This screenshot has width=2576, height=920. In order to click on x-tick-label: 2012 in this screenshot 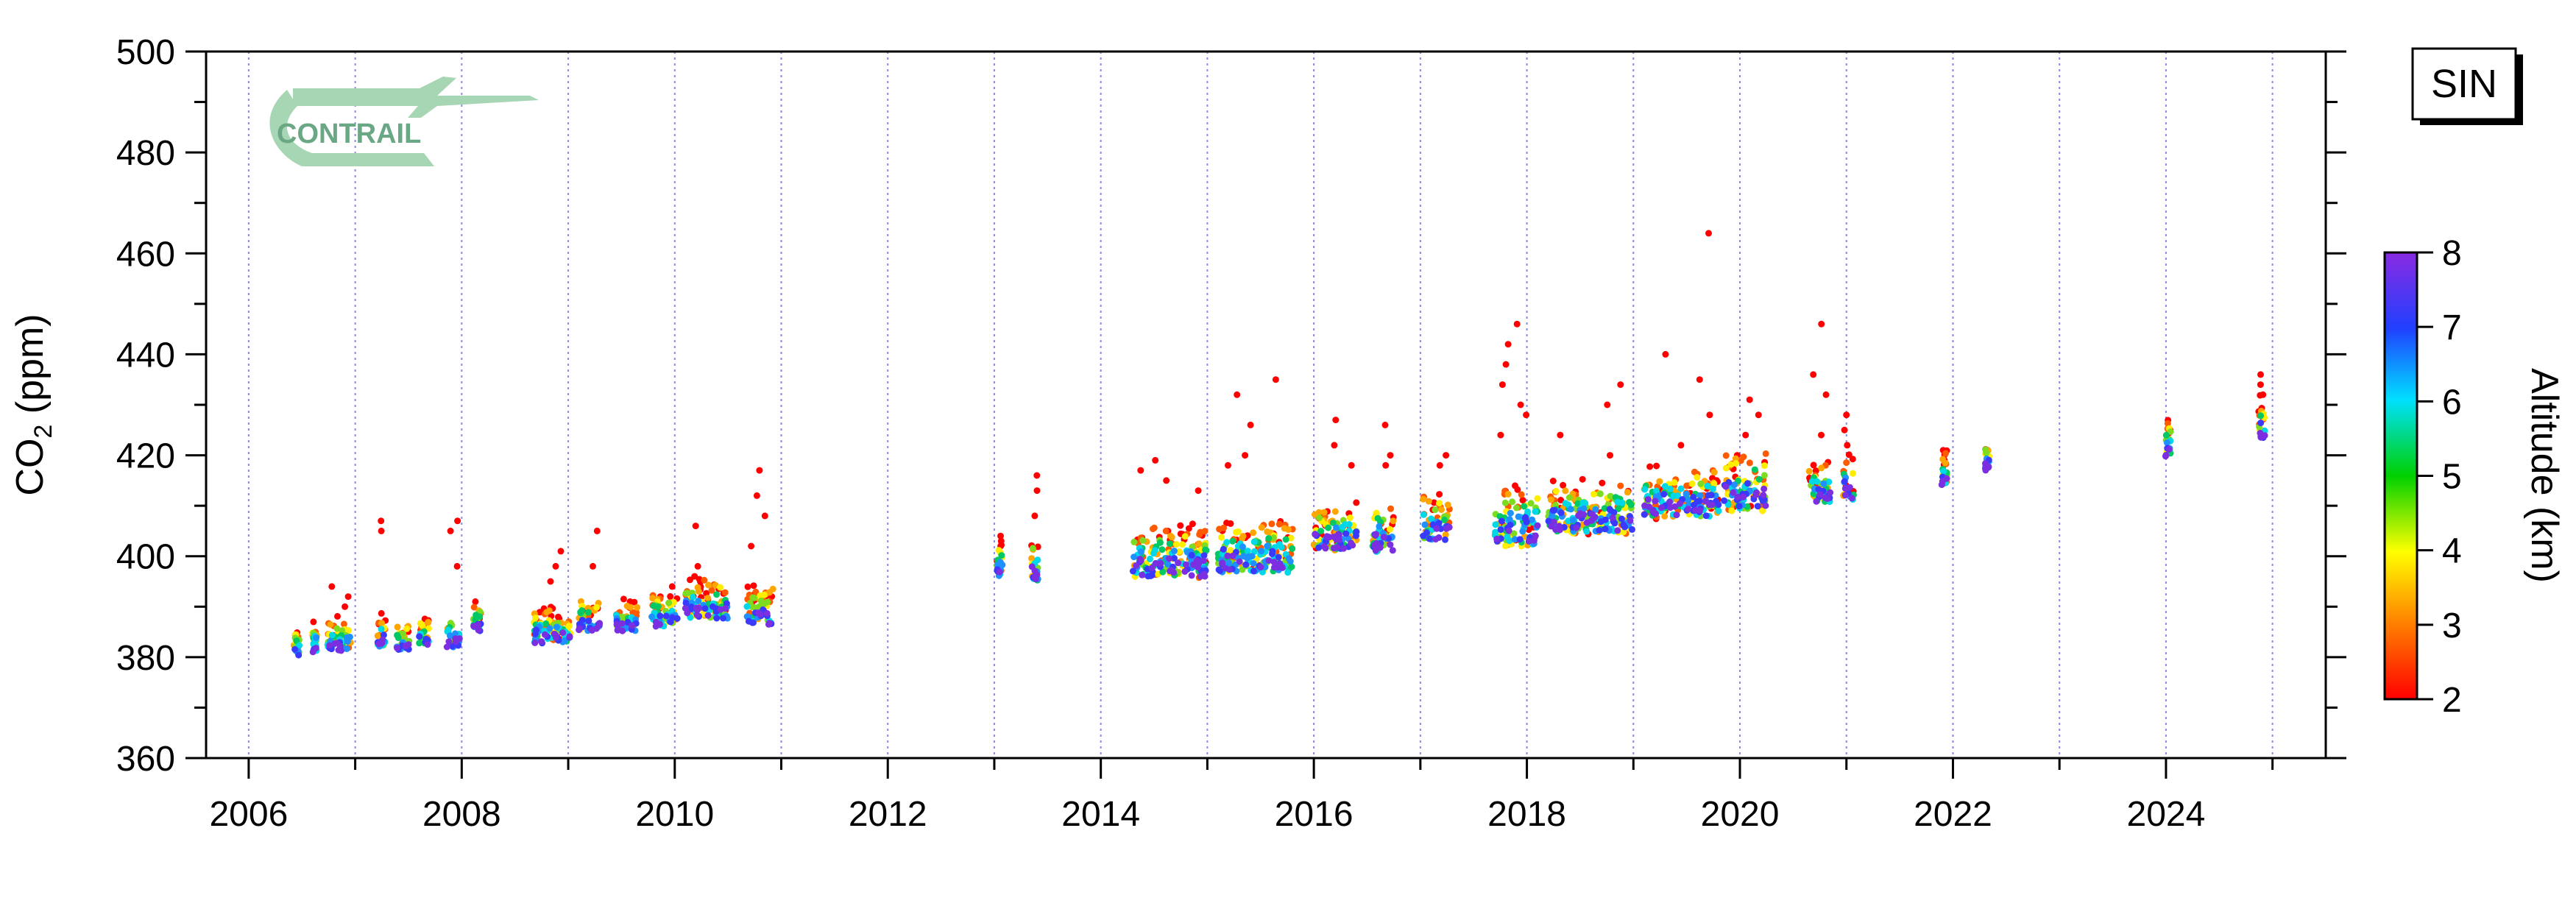, I will do `click(888, 814)`.